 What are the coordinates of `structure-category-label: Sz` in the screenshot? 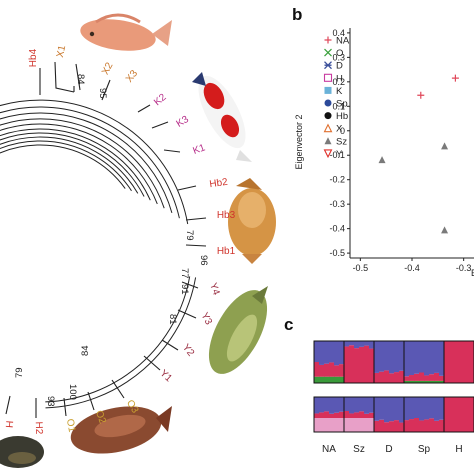 It's located at (359, 449).